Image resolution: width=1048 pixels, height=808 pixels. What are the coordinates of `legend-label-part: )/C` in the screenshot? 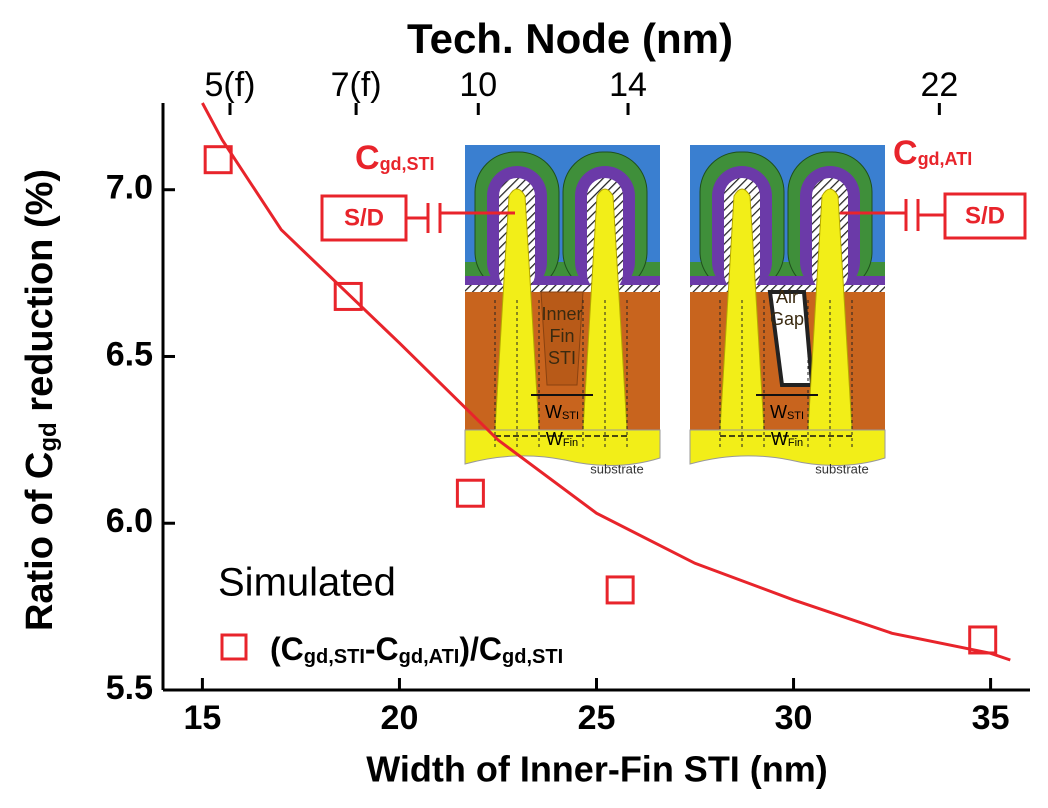 It's located at (480, 649).